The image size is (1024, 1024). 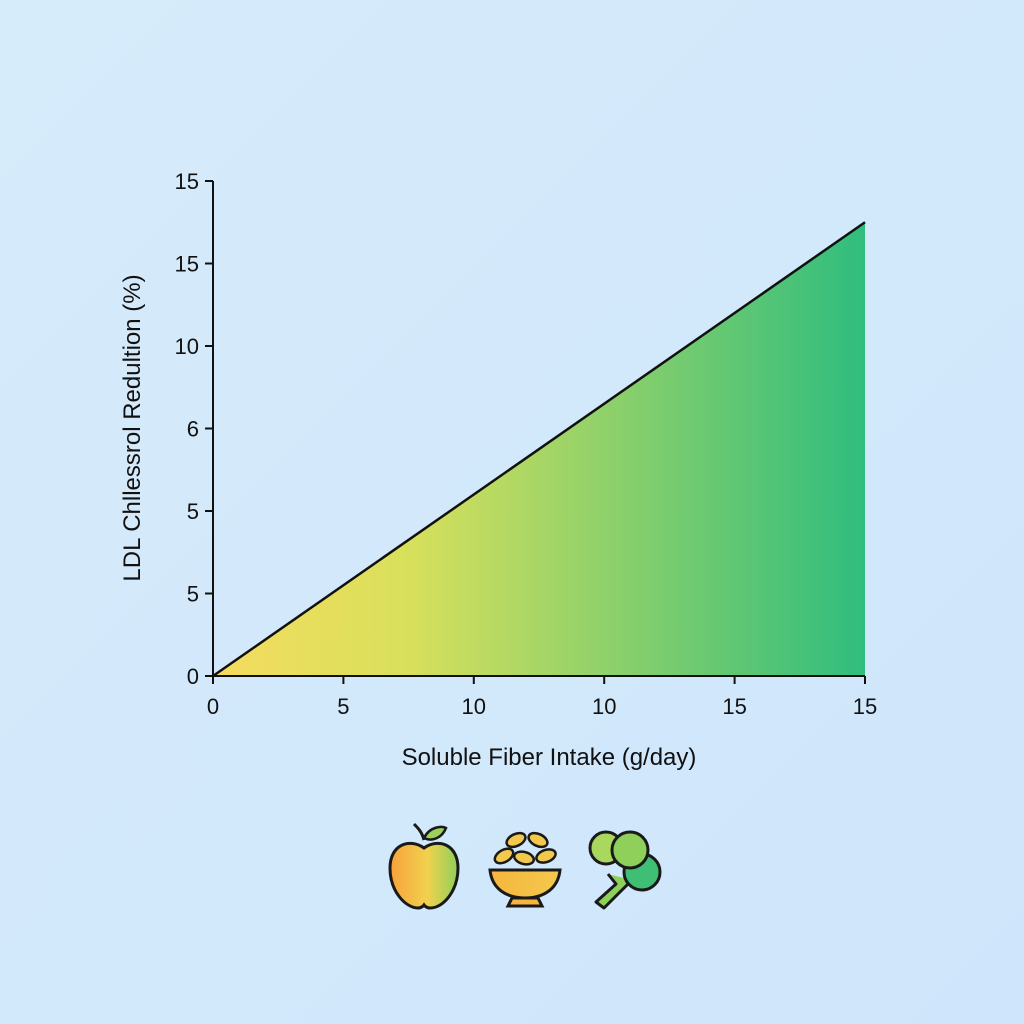 I want to click on y-ticks: 0 5 5 6 10 15 15, so click(x=194, y=429).